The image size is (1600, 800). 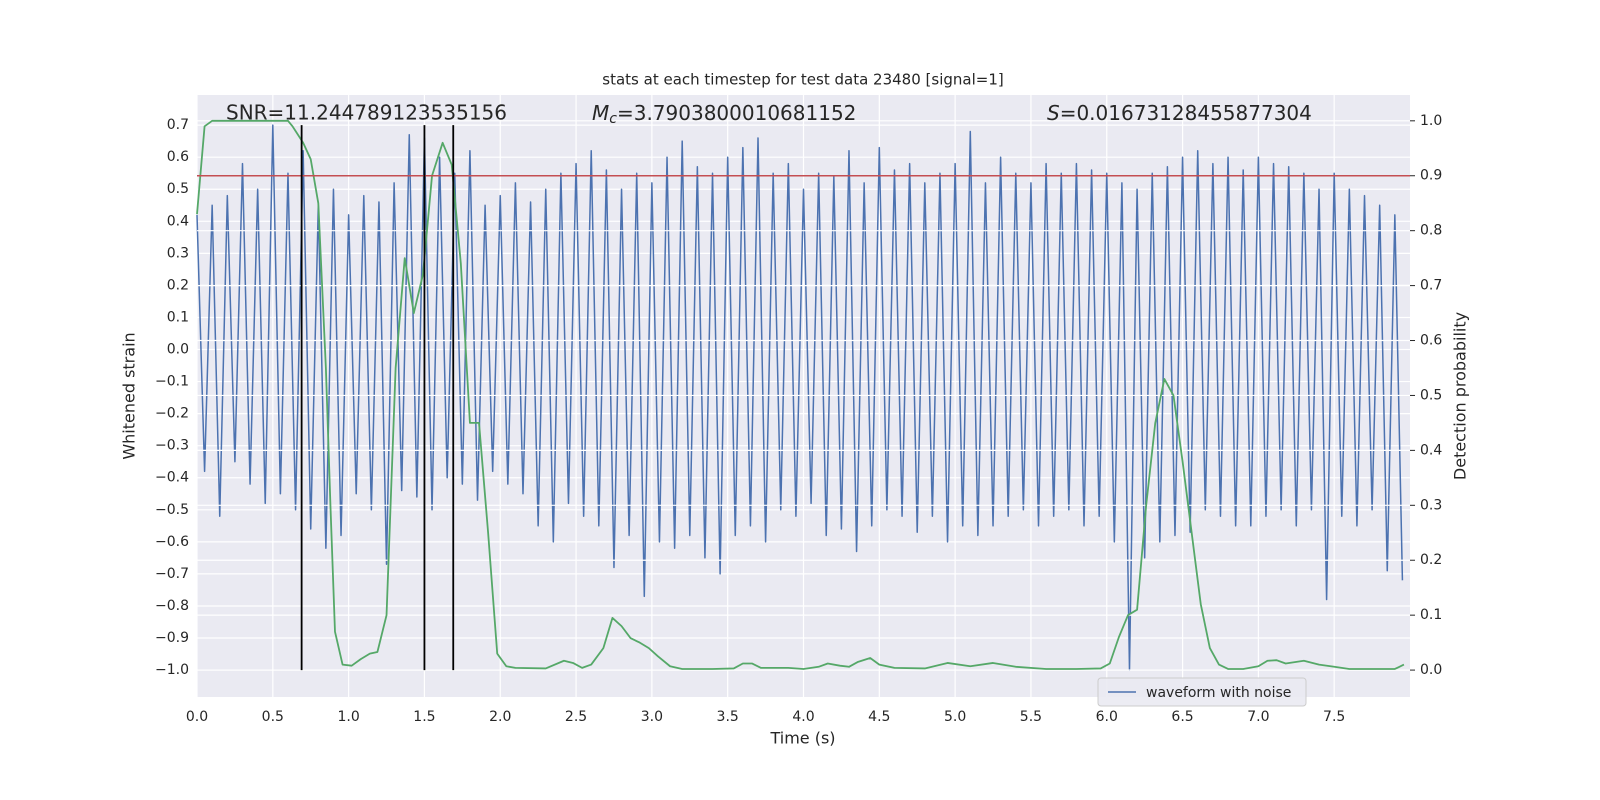 What do you see at coordinates (500, 717) in the screenshot?
I see `x-tick-label: 2.0` at bounding box center [500, 717].